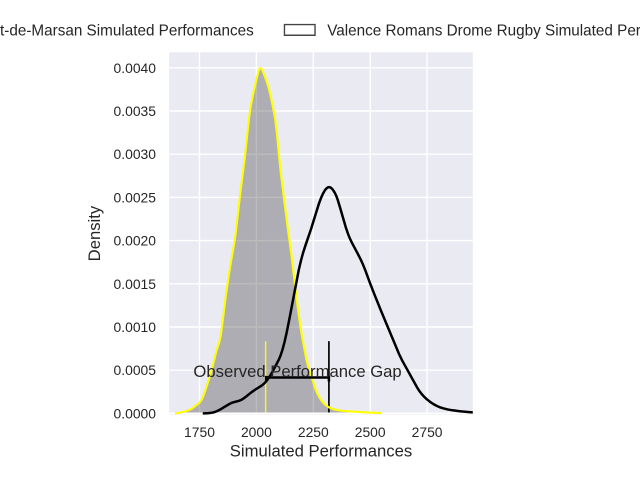 This screenshot has height=480, width=640. What do you see at coordinates (135, 327) in the screenshot?
I see `svg-text: 0.0010` at bounding box center [135, 327].